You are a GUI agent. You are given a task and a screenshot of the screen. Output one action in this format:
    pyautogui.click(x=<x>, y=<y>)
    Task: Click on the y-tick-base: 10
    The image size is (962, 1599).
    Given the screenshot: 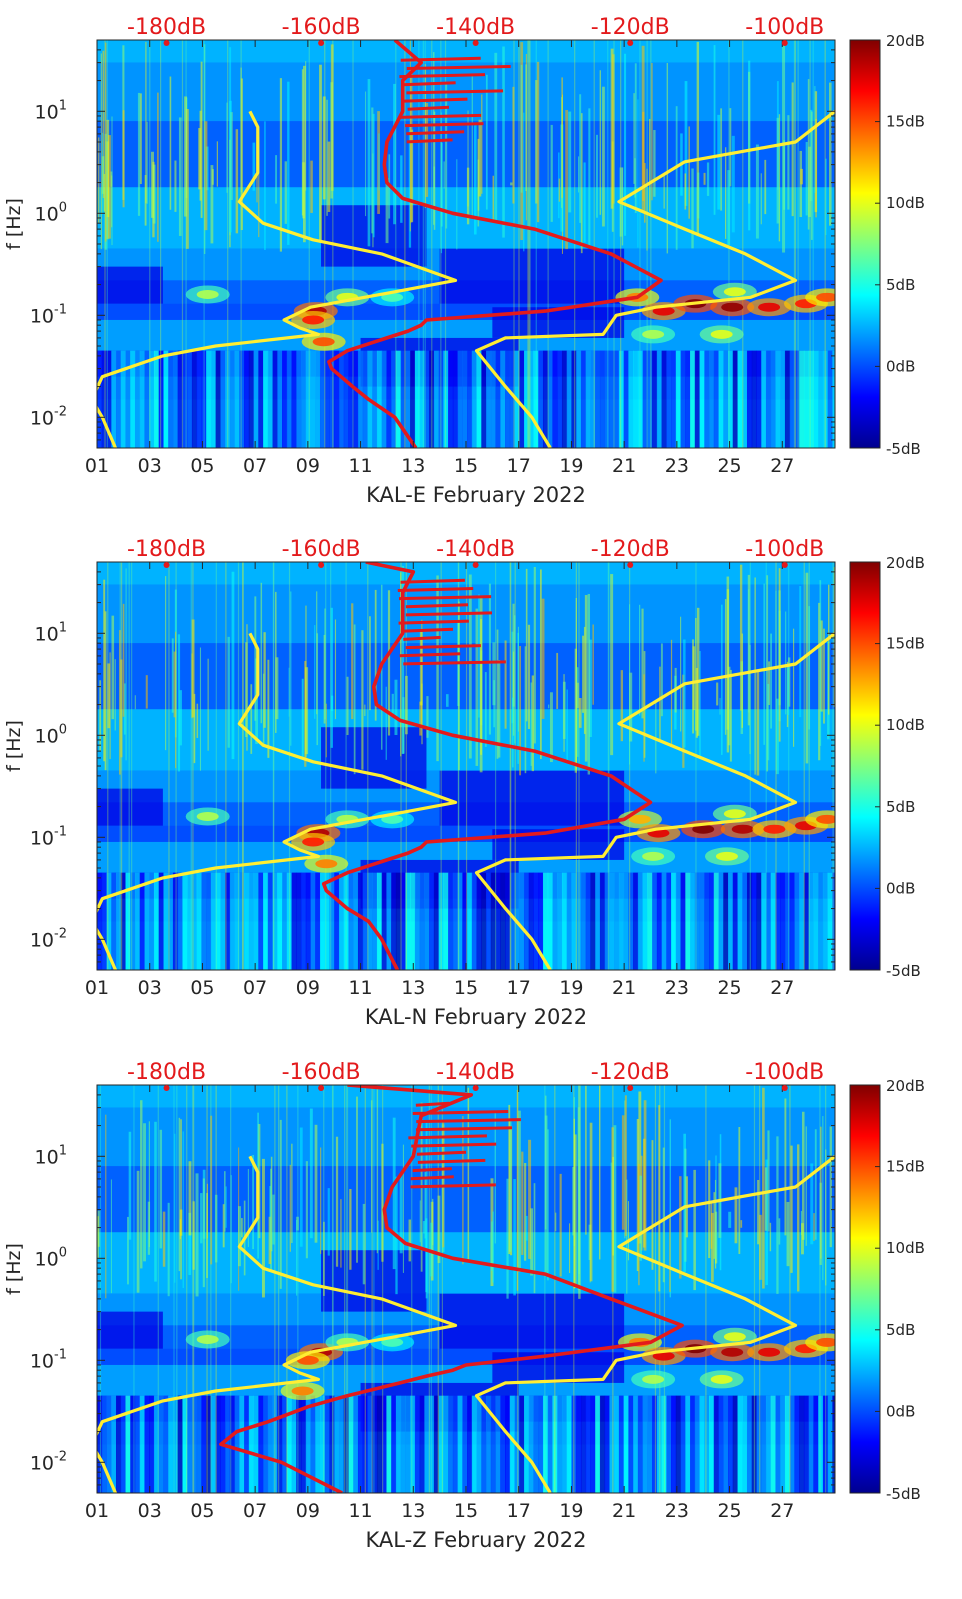 What is the action you would take?
    pyautogui.click(x=42, y=838)
    